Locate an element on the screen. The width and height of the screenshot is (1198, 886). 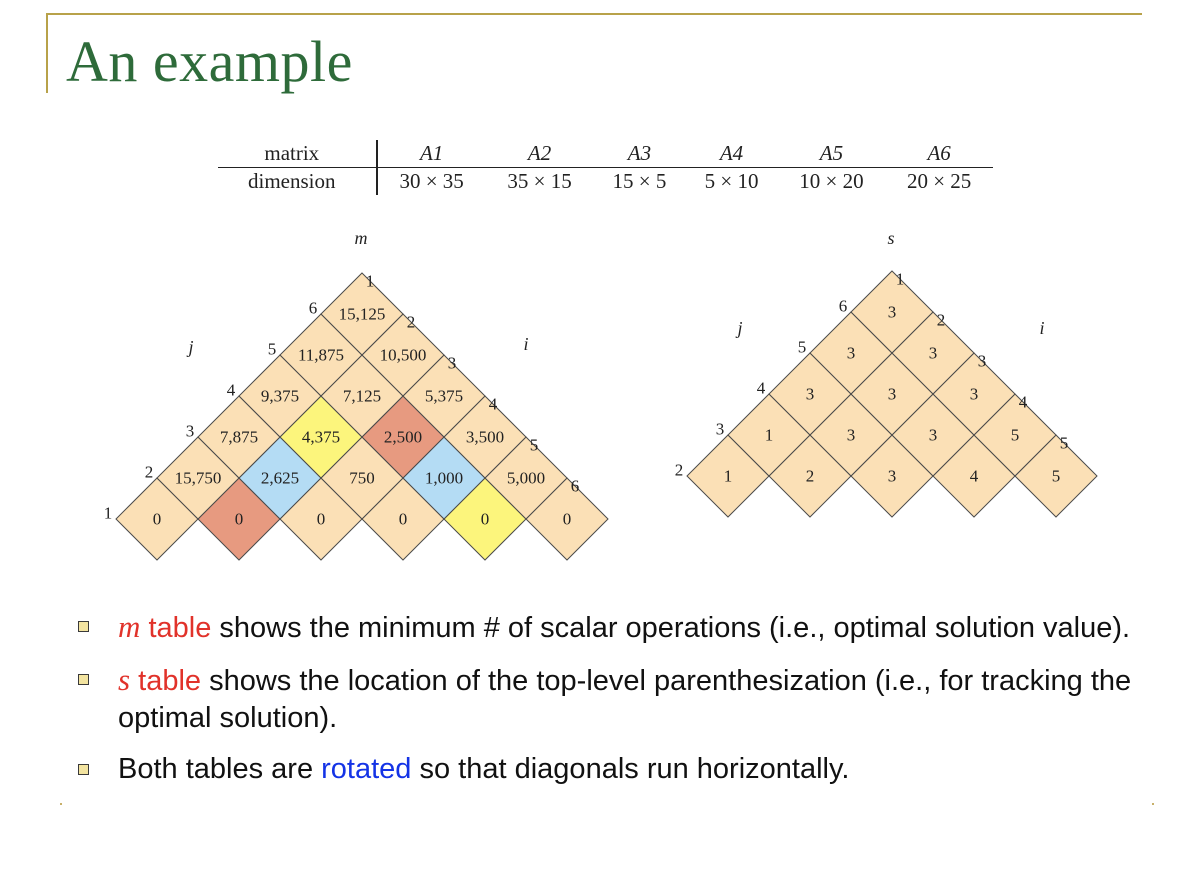
m-table-cell is located at coordinates (362, 314).